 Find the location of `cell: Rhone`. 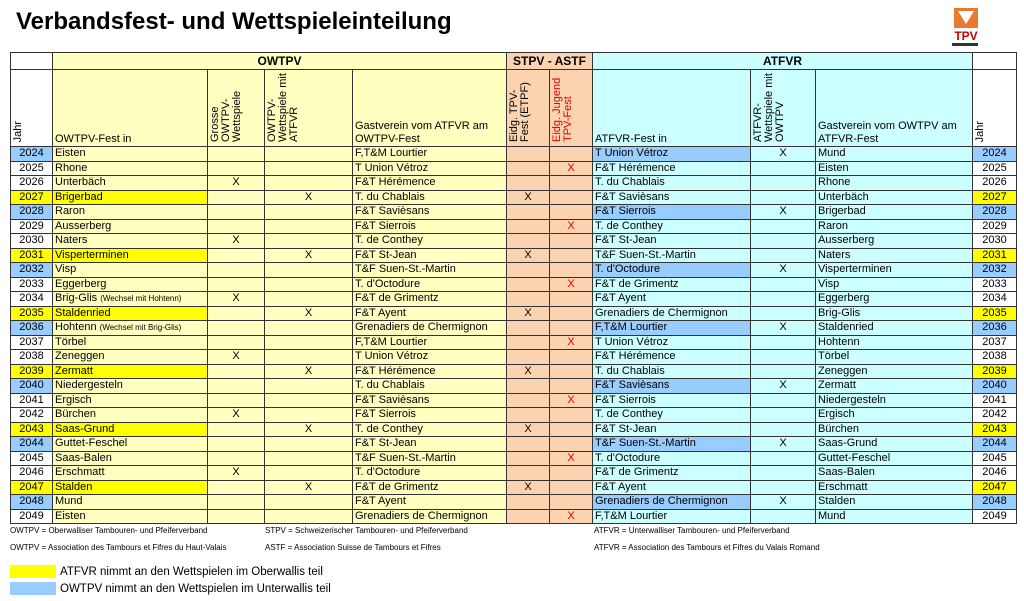

cell: Rhone is located at coordinates (130, 168).